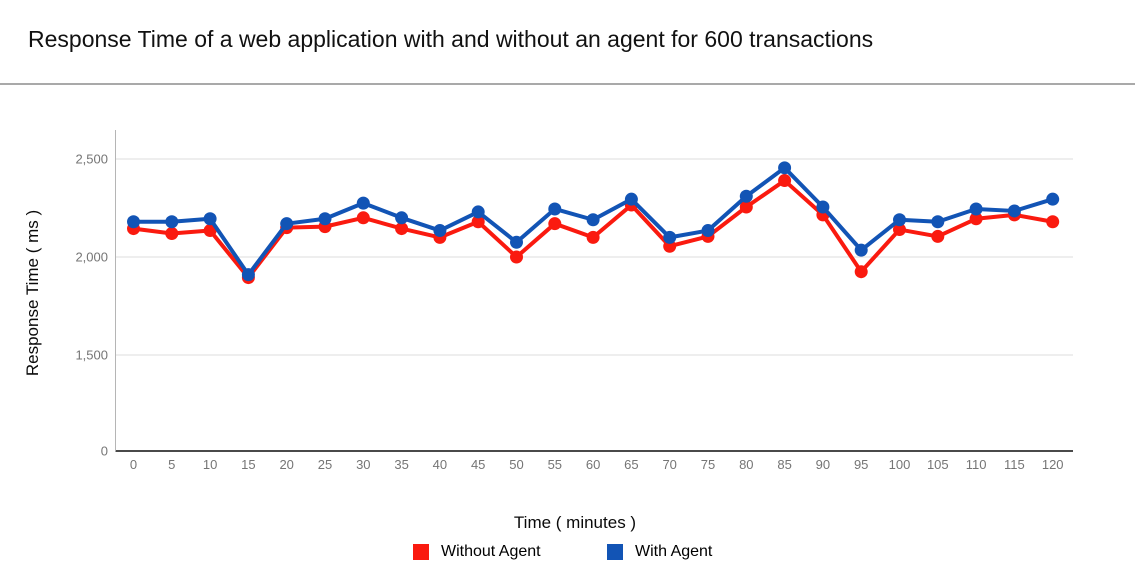 The image size is (1135, 573). What do you see at coordinates (593, 464) in the screenshot?
I see `x-tick-label: 60` at bounding box center [593, 464].